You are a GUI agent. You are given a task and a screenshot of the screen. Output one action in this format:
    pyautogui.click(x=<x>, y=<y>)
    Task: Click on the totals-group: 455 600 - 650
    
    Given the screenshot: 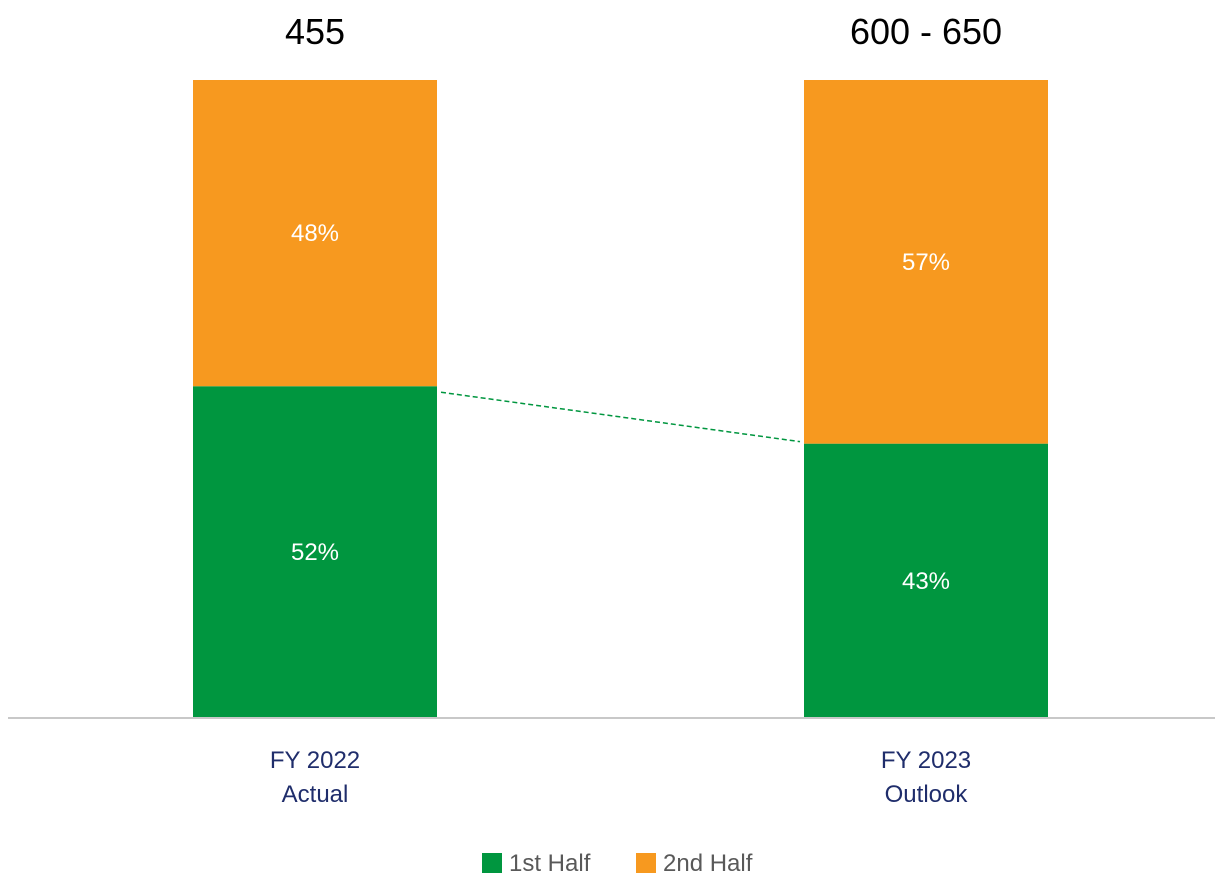 What is the action you would take?
    pyautogui.click(x=643, y=31)
    